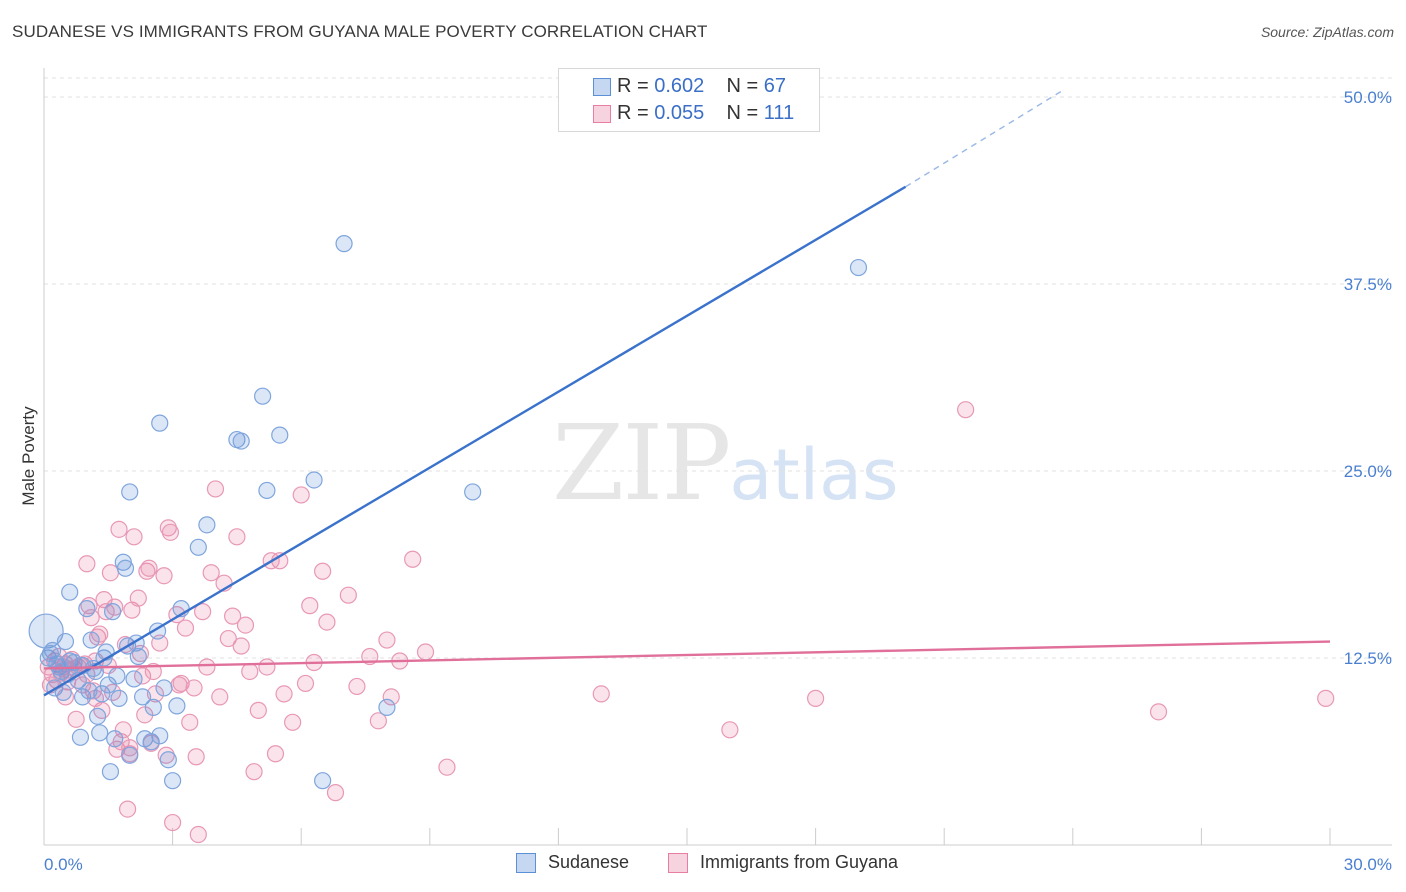 The height and width of the screenshot is (892, 1406). I want to click on legend-r-label: R =, so click(636, 113).